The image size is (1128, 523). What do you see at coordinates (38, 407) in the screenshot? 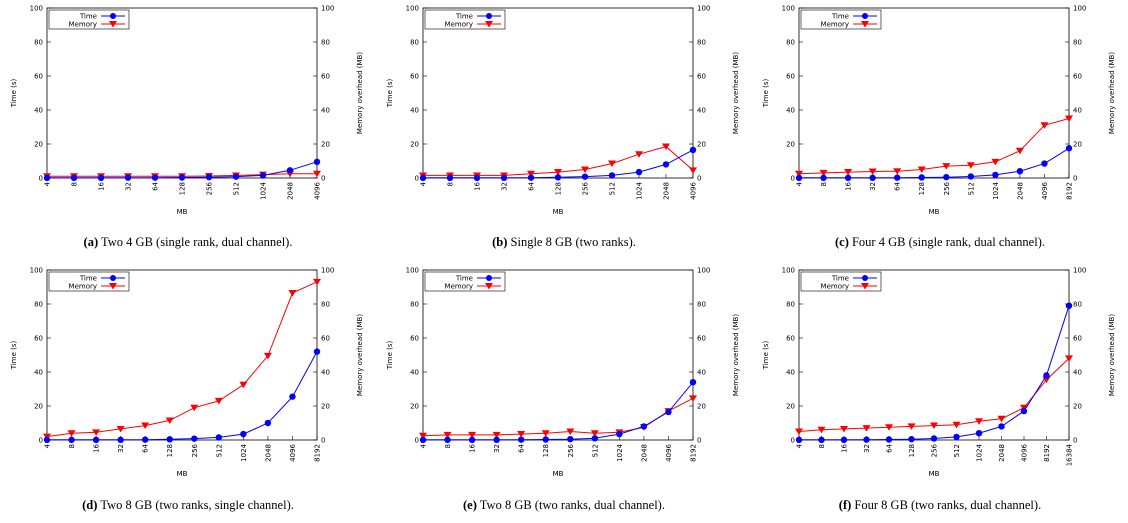
I see `y-tick-label: 20` at bounding box center [38, 407].